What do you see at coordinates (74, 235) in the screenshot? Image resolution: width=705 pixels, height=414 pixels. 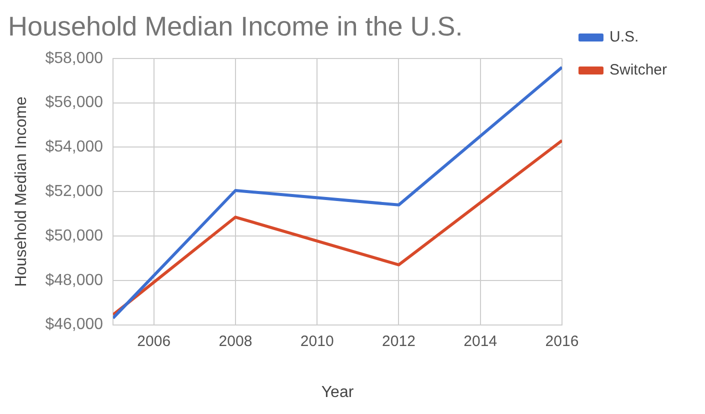 I see `y-tick-label: $50,000` at bounding box center [74, 235].